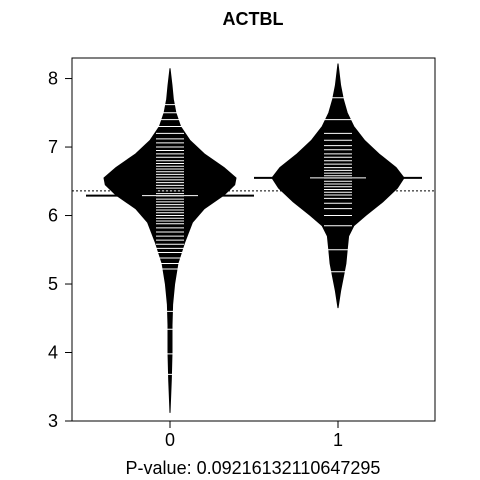 The image size is (480, 480). I want to click on y-tick-label-3: 3, so click(53, 421).